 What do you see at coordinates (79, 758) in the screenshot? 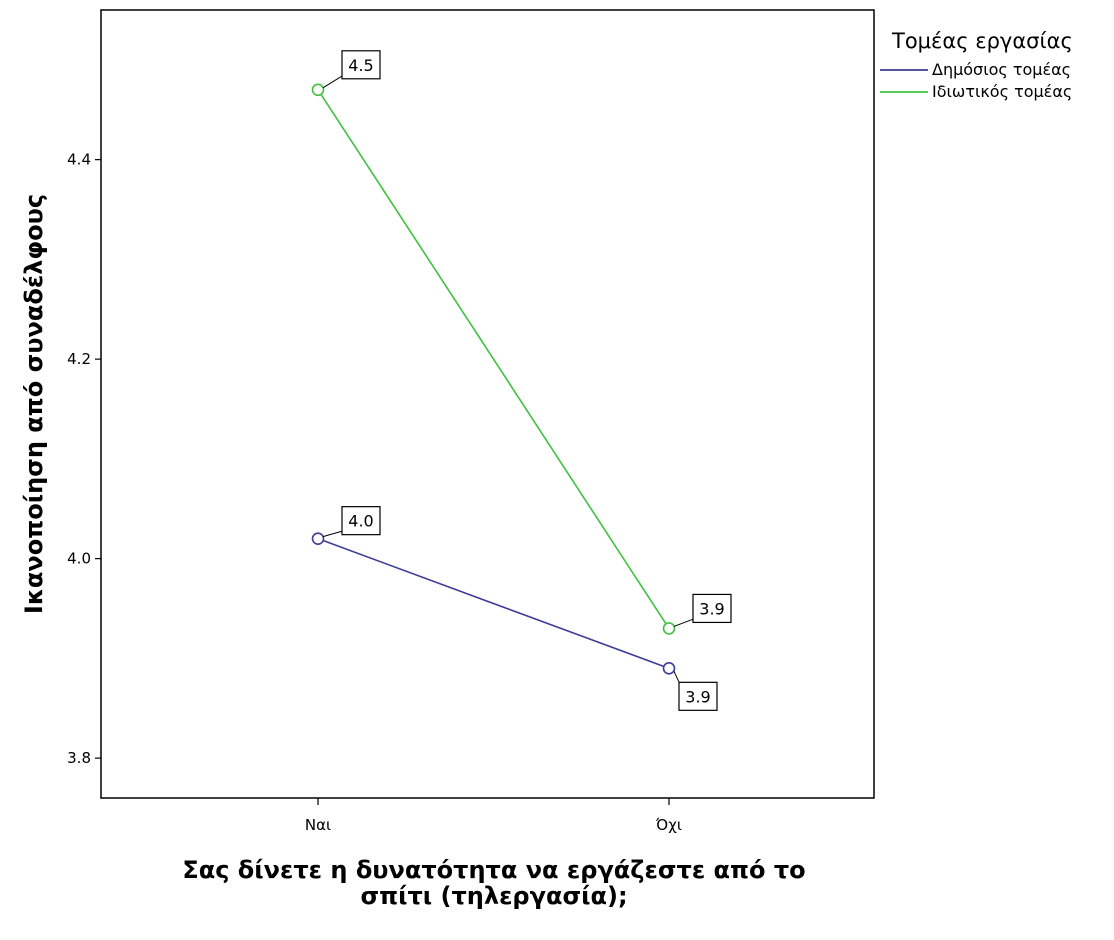
I see `y-tick-label: 3.8` at bounding box center [79, 758].